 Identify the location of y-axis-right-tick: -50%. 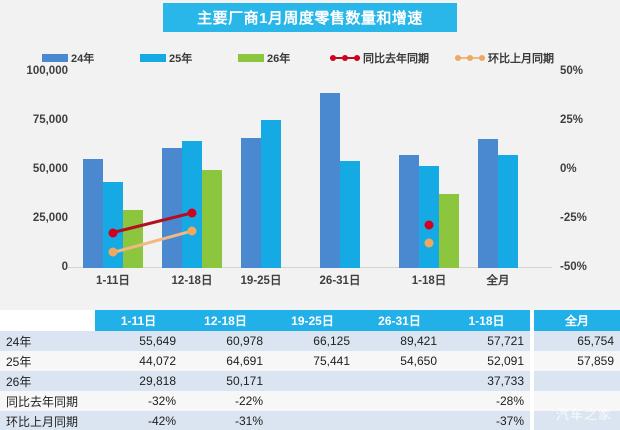
(573, 267).